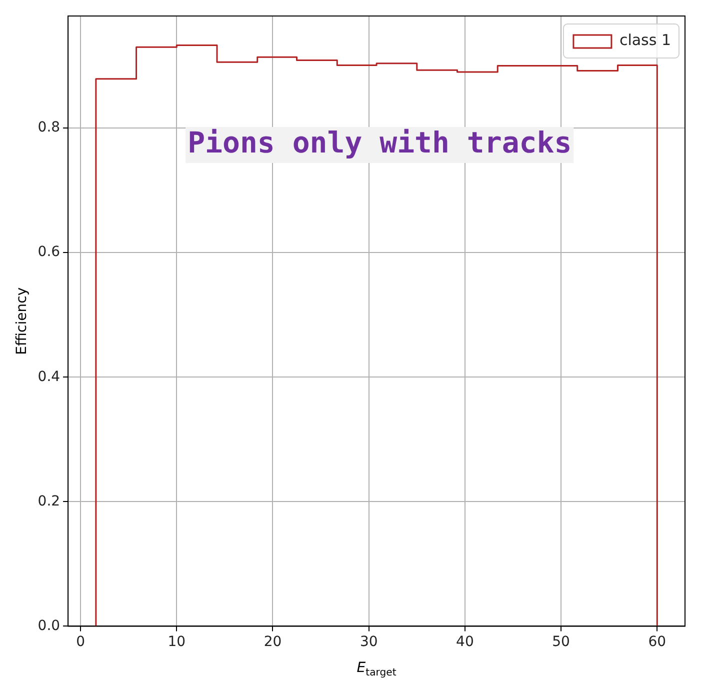 The width and height of the screenshot is (703, 680). Describe the element at coordinates (465, 642) in the screenshot. I see `x-tick-label: 40` at that location.